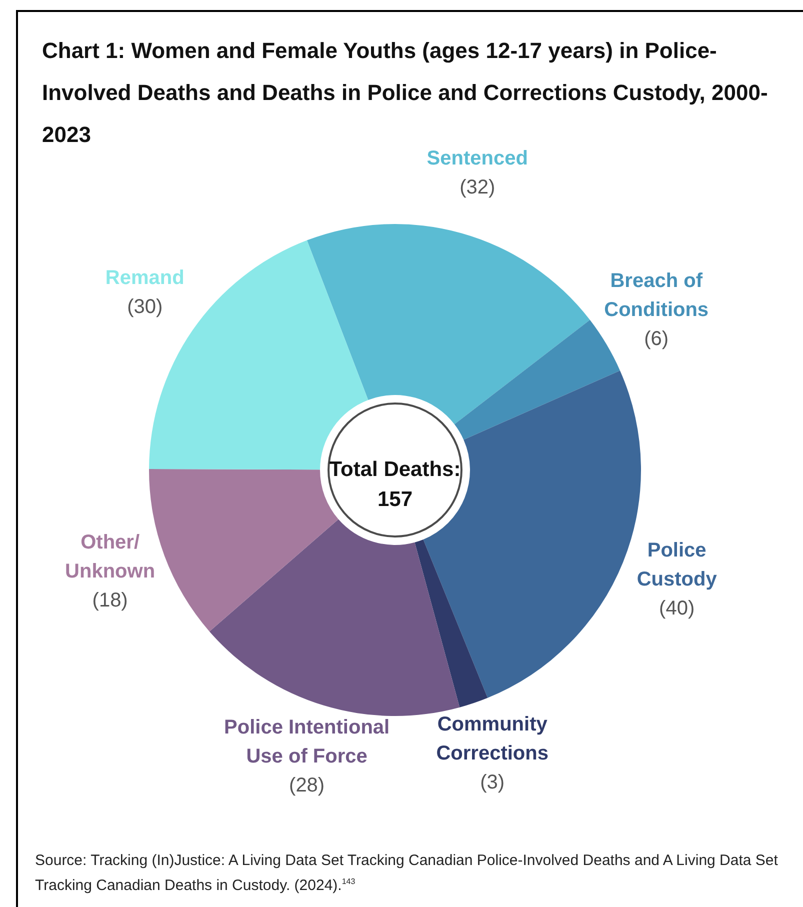 This screenshot has height=907, width=803. Describe the element at coordinates (656, 296) in the screenshot. I see `slice-label: Breach of Conditions` at that location.